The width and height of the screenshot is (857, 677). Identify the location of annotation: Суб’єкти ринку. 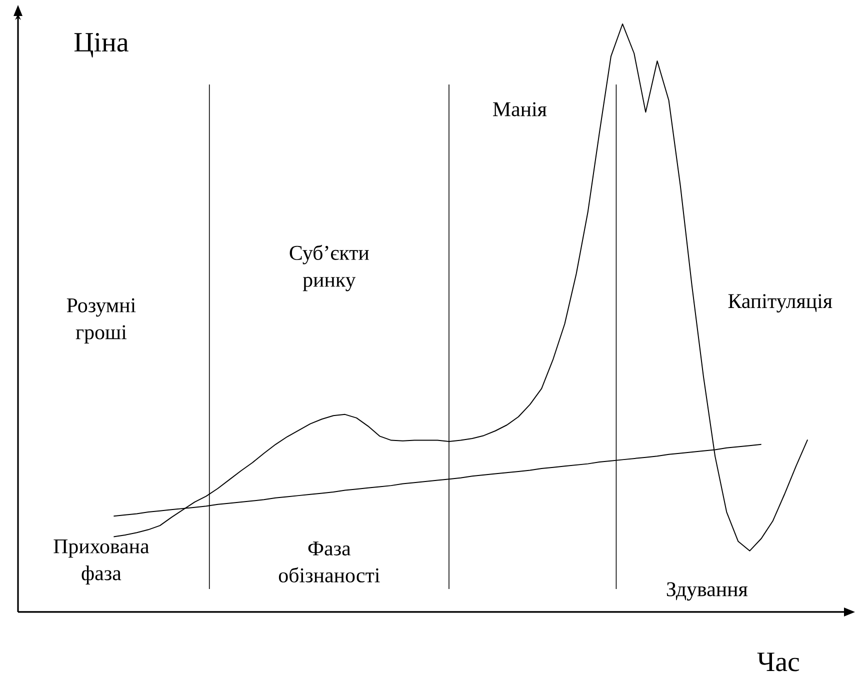
(329, 268).